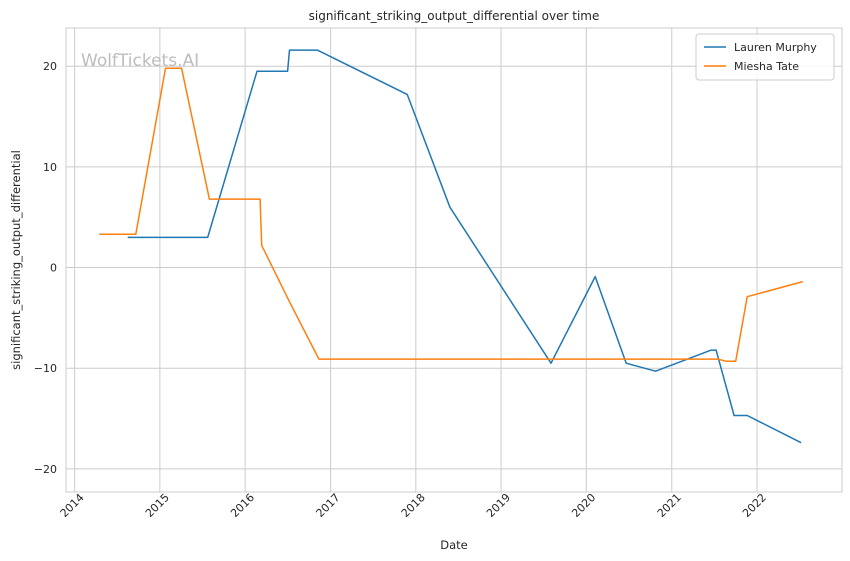 The image size is (850, 561). I want to click on y-tick-label: −20, so click(45, 469).